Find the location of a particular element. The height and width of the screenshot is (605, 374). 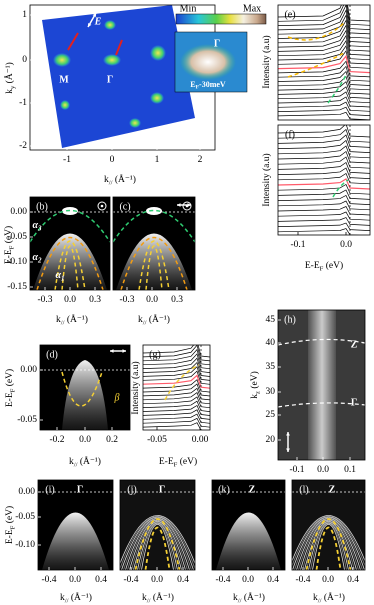

annotation-part: α is located at coordinates (35, 225).